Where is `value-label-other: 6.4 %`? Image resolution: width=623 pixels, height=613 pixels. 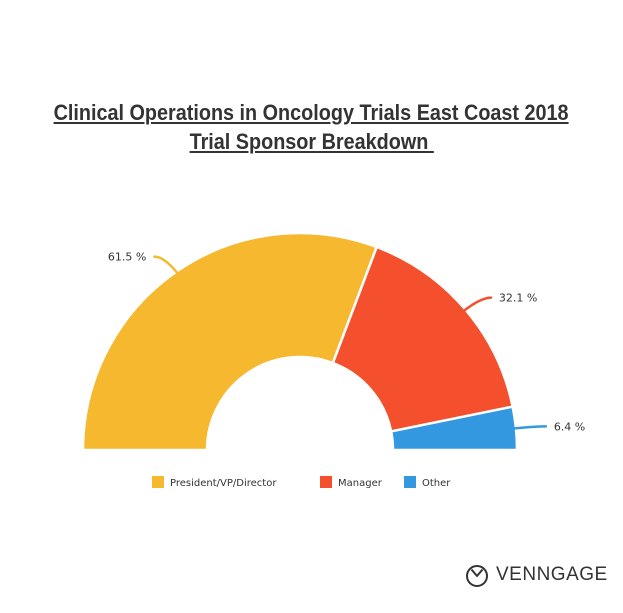 value-label-other: 6.4 % is located at coordinates (569, 426).